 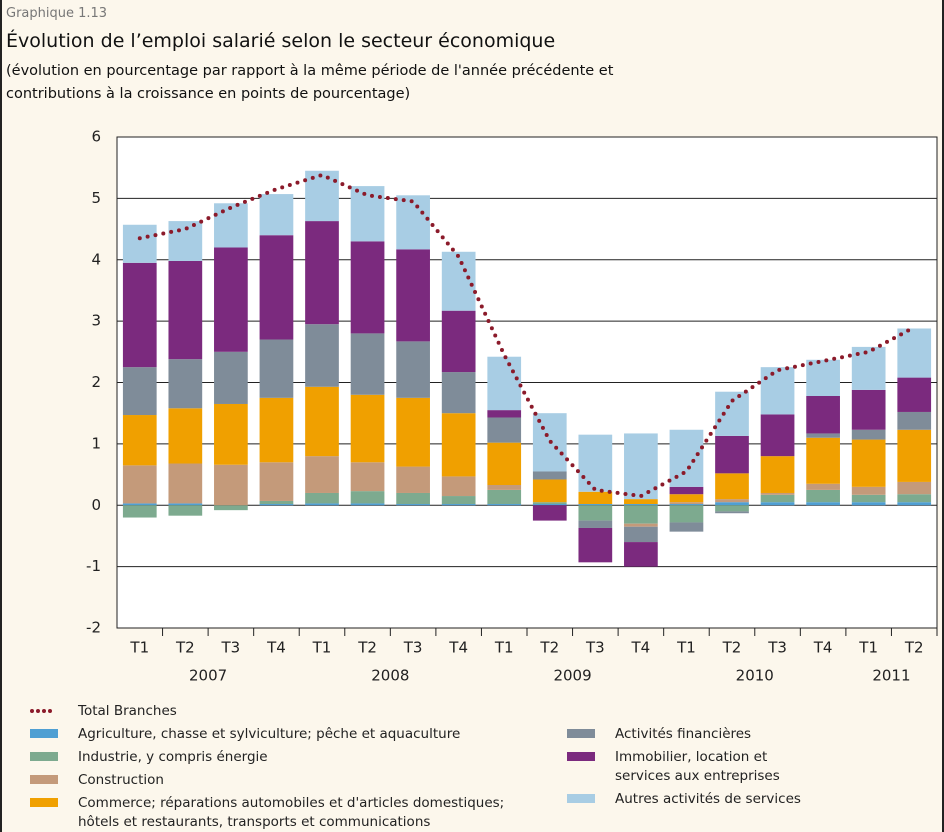 What do you see at coordinates (267, 711) in the screenshot?
I see `legend-item: Total Branches` at bounding box center [267, 711].